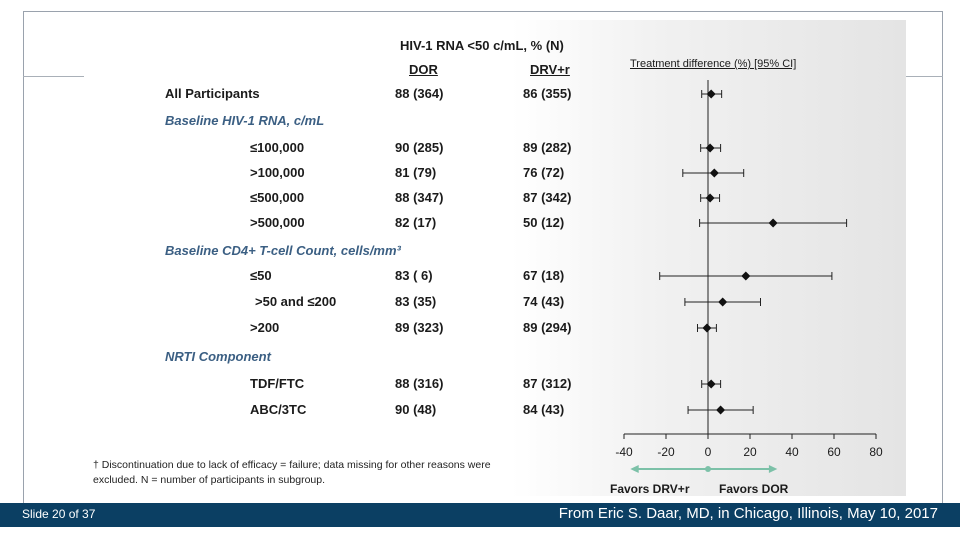 The image size is (960, 540). What do you see at coordinates (544, 275) in the screenshot?
I see `cell-drv: 67 (18)` at bounding box center [544, 275].